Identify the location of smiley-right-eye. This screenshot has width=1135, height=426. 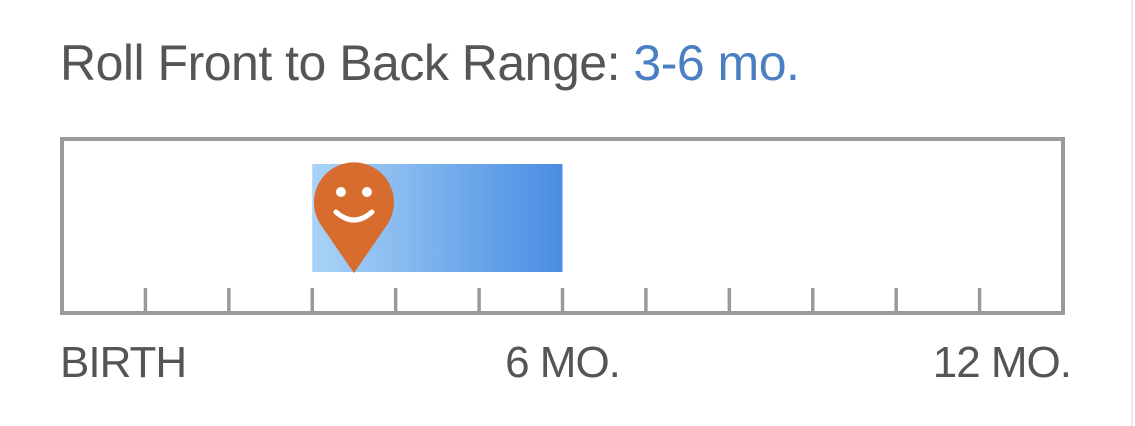
(366, 192).